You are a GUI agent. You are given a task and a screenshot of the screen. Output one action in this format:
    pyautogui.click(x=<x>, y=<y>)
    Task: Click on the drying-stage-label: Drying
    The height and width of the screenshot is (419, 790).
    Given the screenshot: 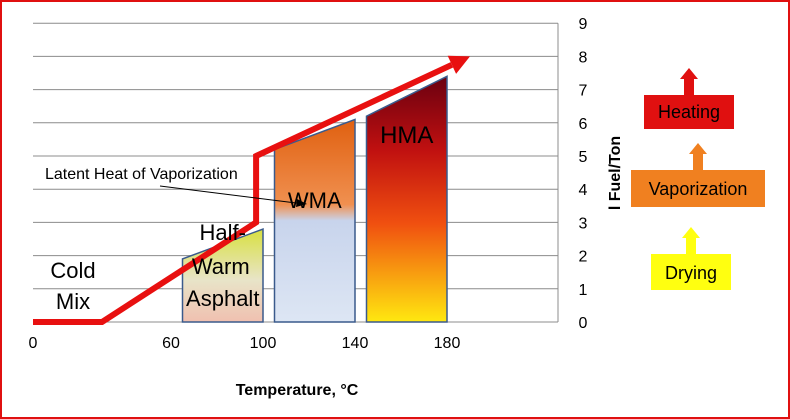 What is the action you would take?
    pyautogui.click(x=691, y=273)
    